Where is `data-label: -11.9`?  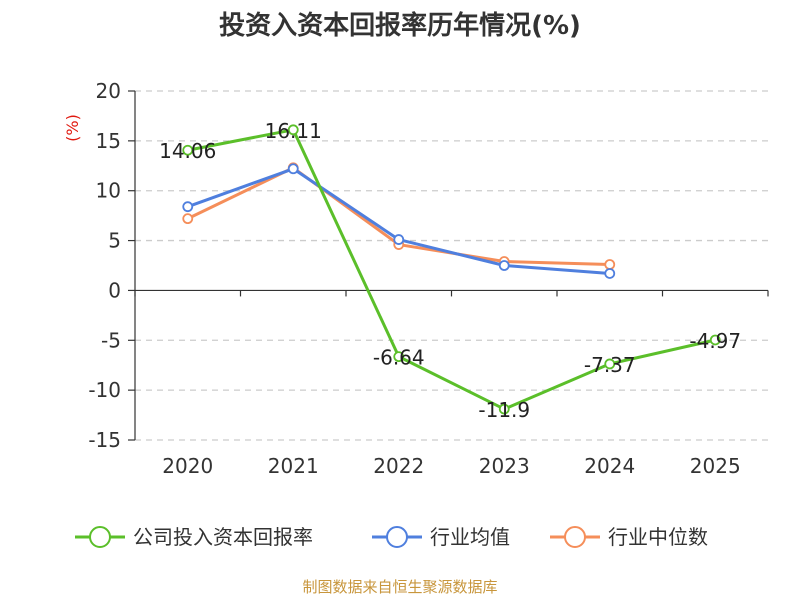 data-label: -11.9 is located at coordinates (504, 410).